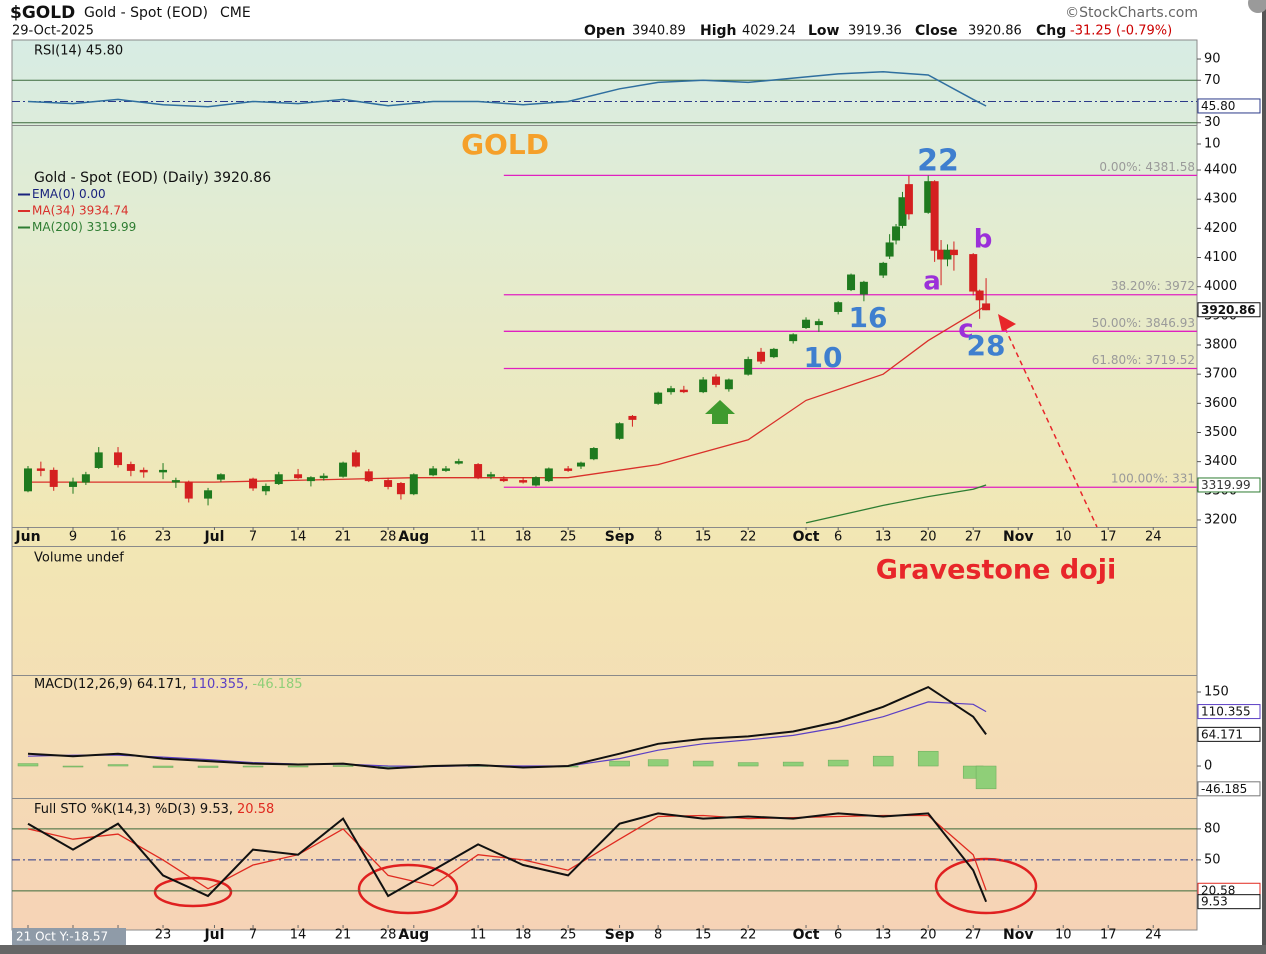 The width and height of the screenshot is (1266, 954). What do you see at coordinates (633, 949) in the screenshot?
I see `window-edge` at bounding box center [633, 949].